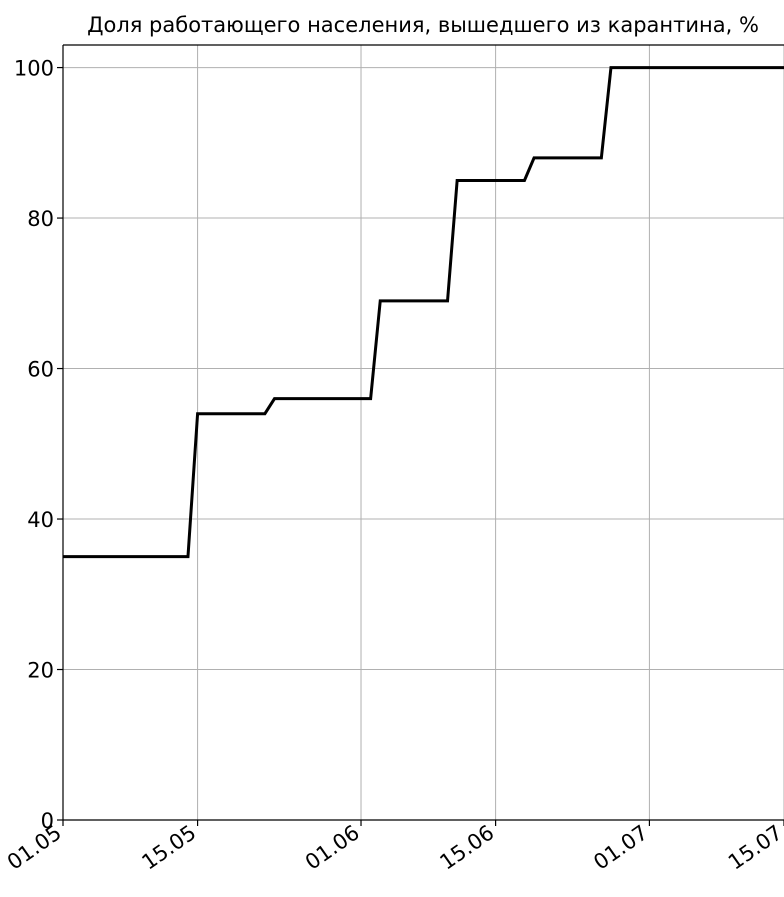 The height and width of the screenshot is (897, 784). I want to click on y-tick-label: 40, so click(40, 520).